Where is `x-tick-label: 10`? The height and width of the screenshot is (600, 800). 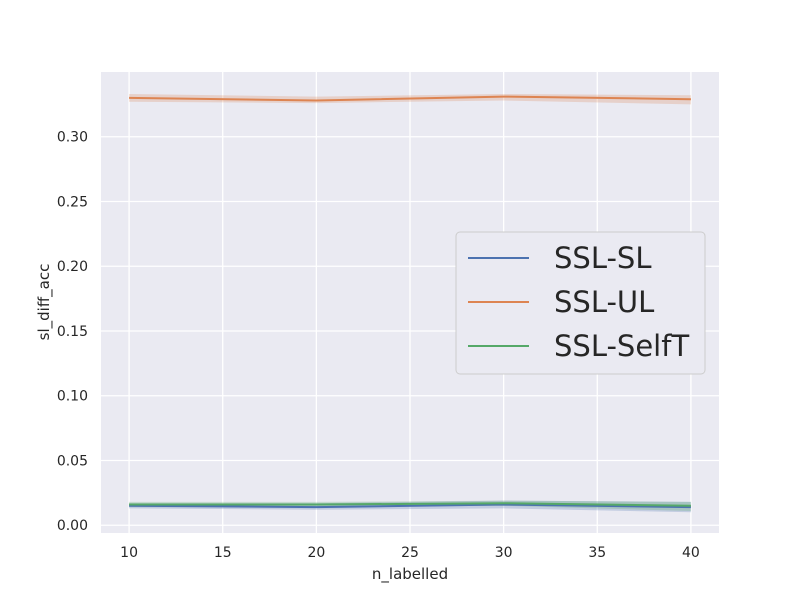 x-tick-label: 10 is located at coordinates (129, 553).